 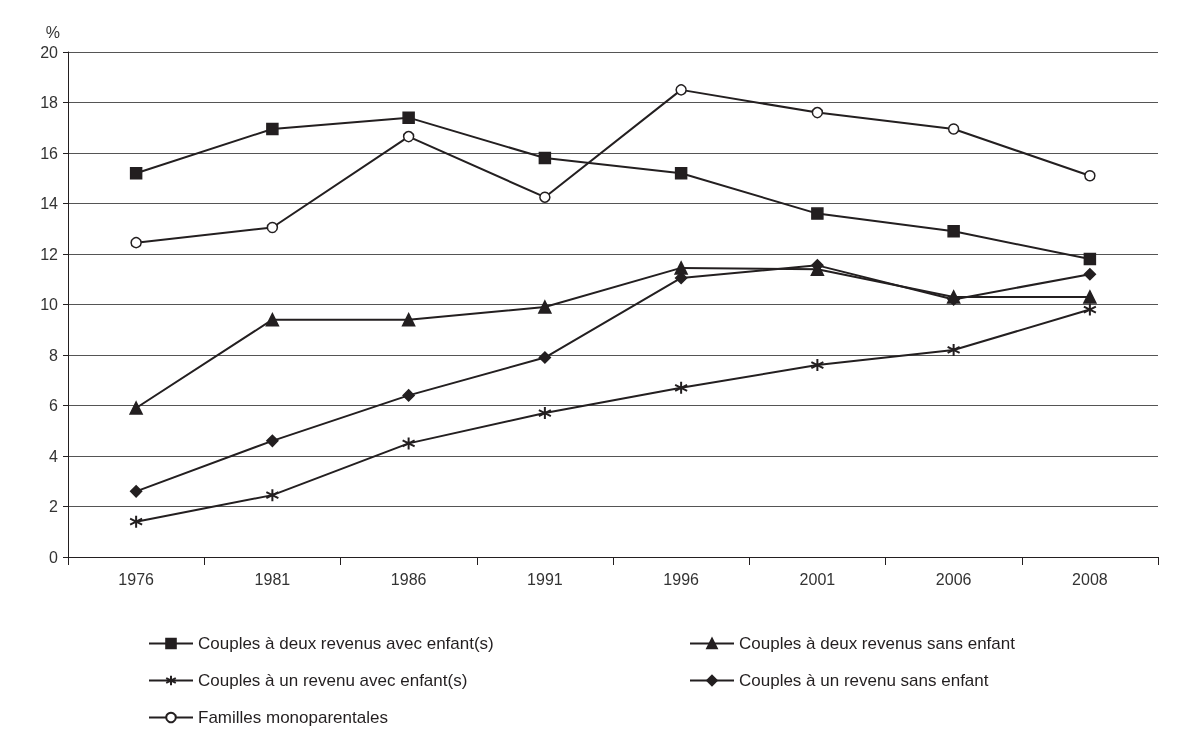 I want to click on y-tick-label: 2, so click(x=54, y=506).